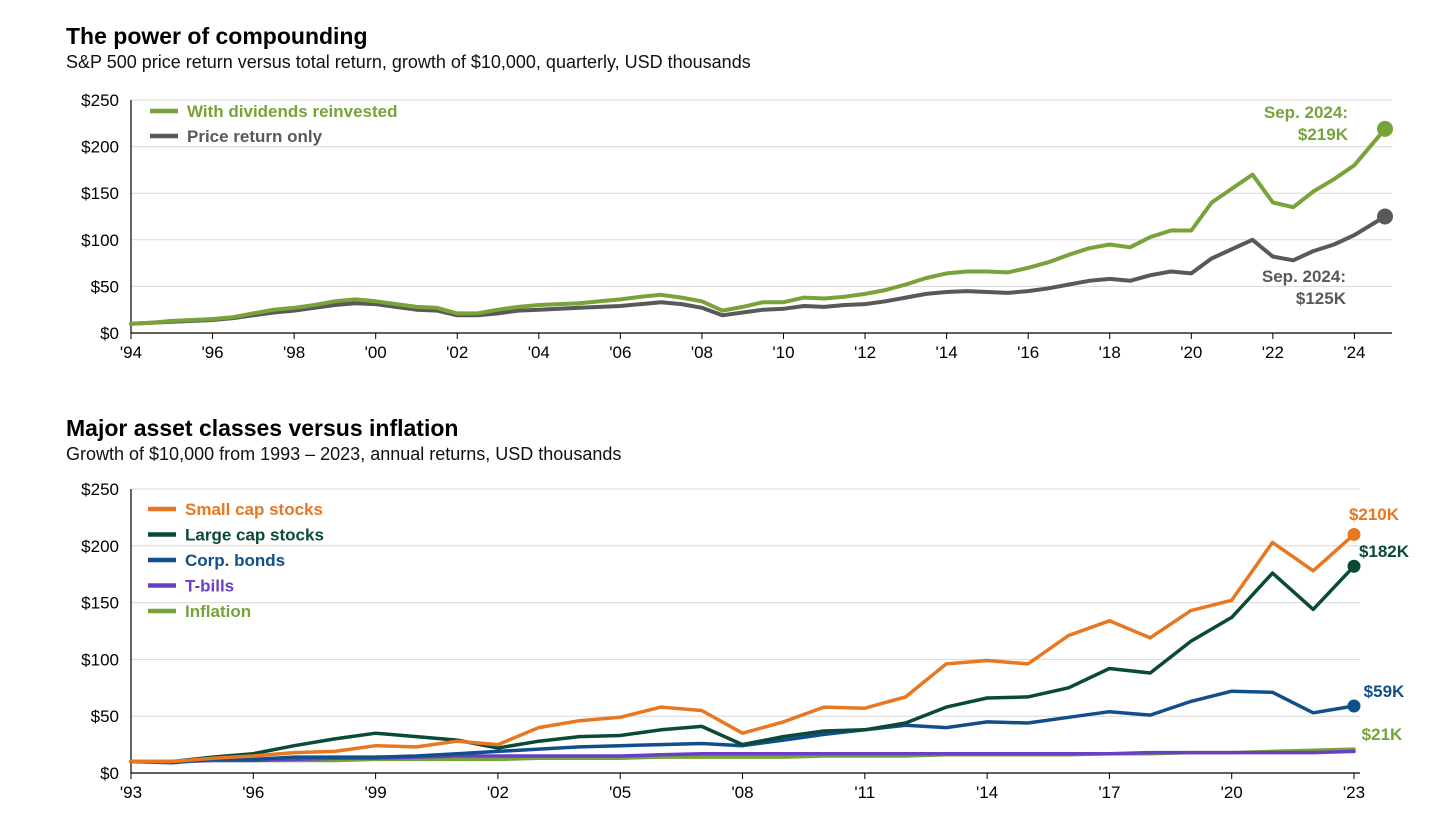 This screenshot has width=1456, height=819. Describe the element at coordinates (865, 352) in the screenshot. I see `x-tick-label: '12` at that location.